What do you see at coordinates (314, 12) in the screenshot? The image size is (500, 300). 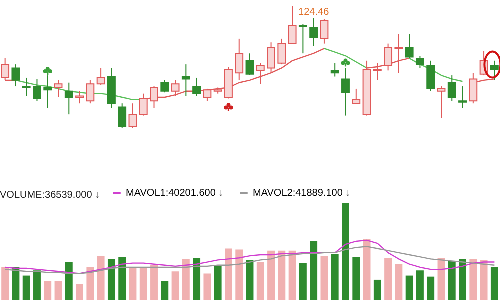 I see `annotation: 124.46` at bounding box center [314, 12].